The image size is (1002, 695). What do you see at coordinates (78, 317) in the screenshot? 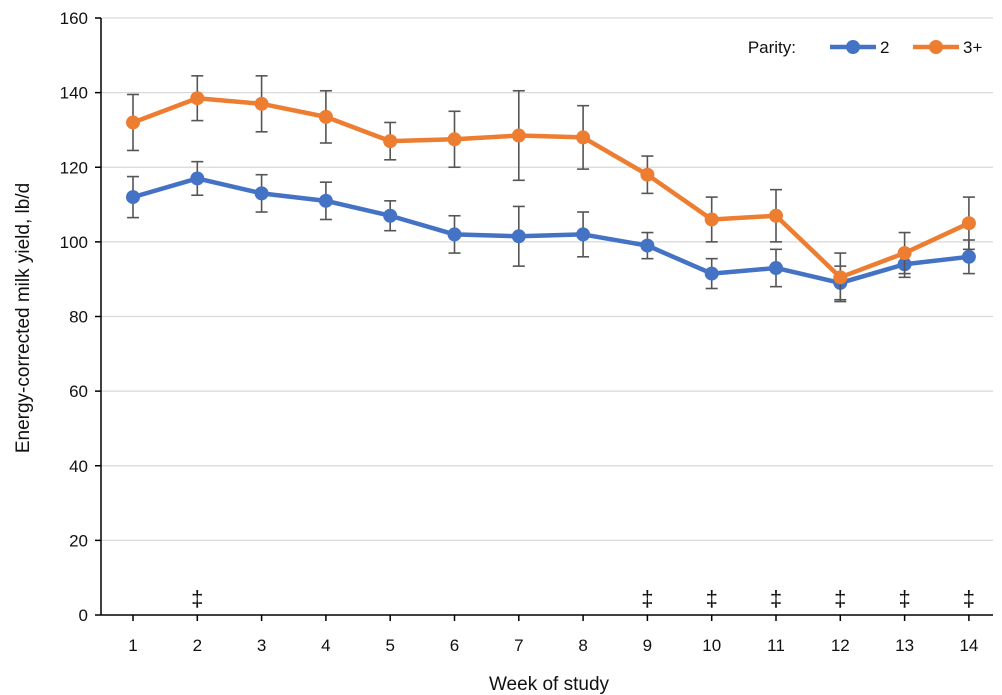
I see `y-tick-label: 80` at bounding box center [78, 317].